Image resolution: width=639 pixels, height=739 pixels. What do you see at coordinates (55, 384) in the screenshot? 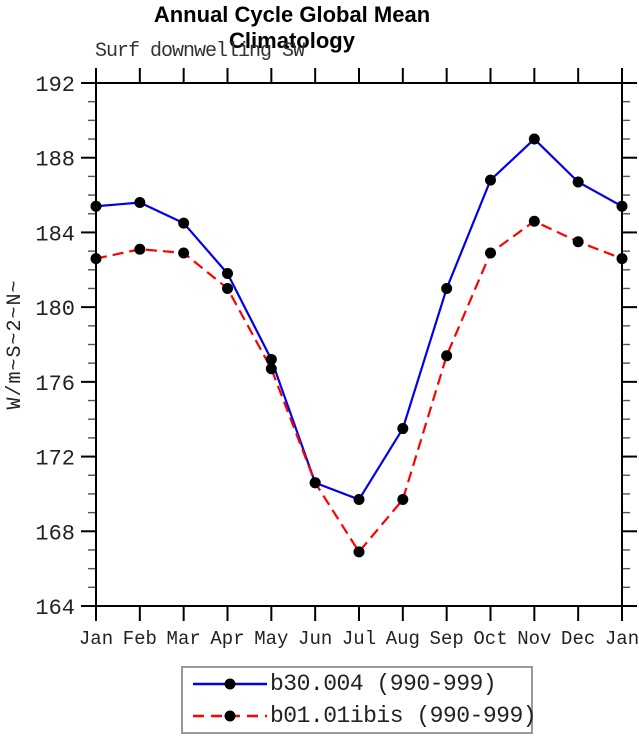
I see `y-tick-label: 176` at bounding box center [55, 384].